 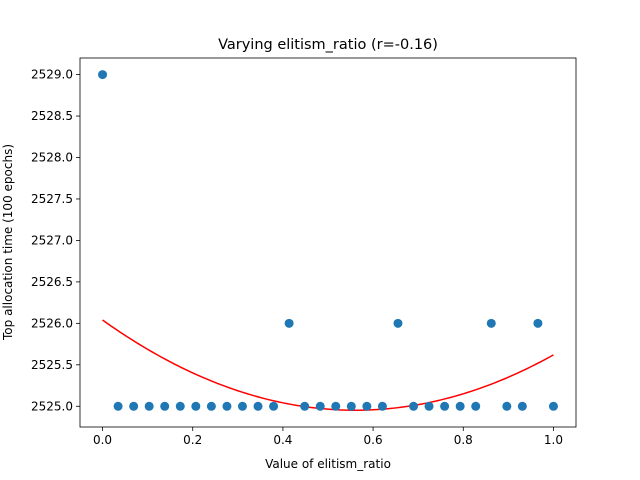 I want to click on y-tick-label: 2527.0, so click(x=52, y=240).